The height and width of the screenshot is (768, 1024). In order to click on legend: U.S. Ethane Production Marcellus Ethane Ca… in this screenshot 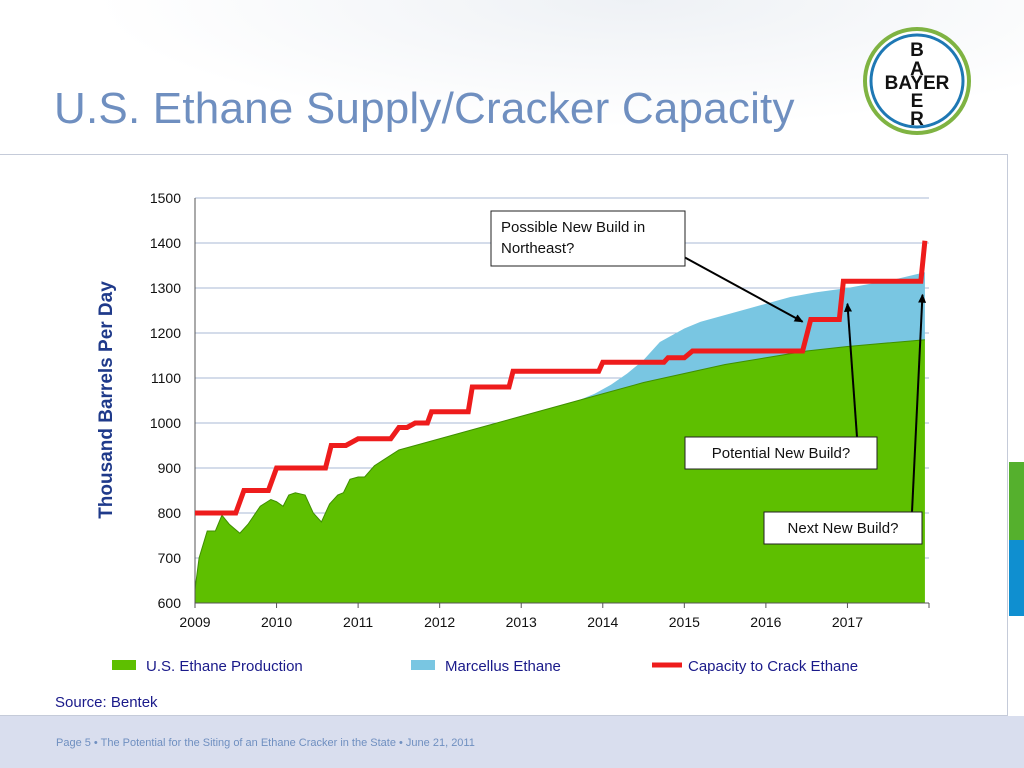, I will do `click(485, 666)`.